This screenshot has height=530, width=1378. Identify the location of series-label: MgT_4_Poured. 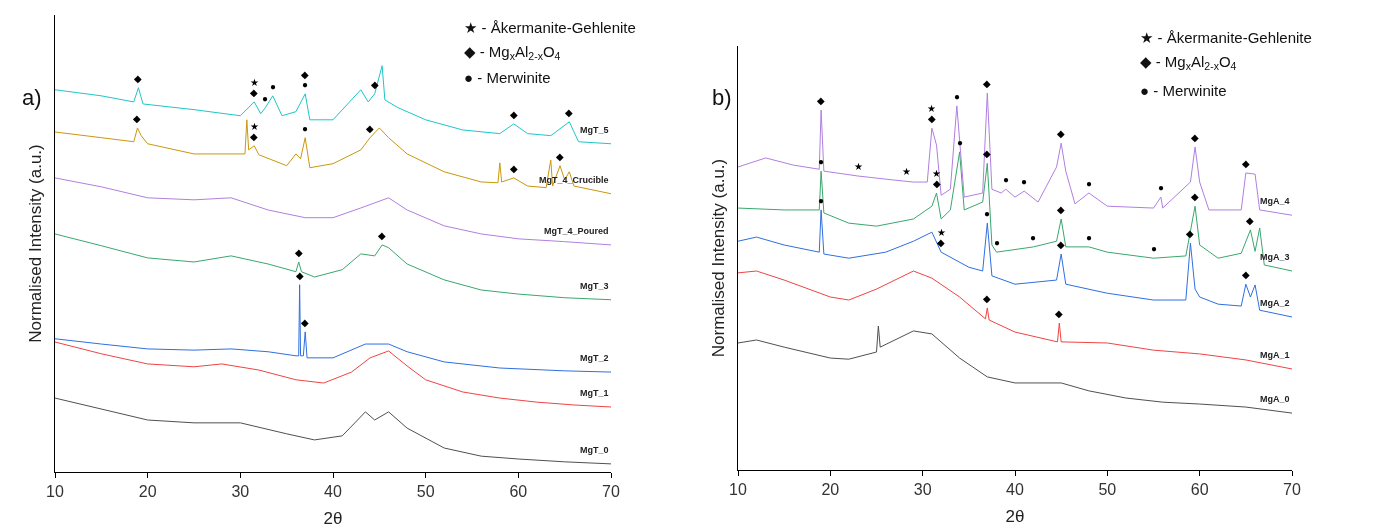
(576, 231).